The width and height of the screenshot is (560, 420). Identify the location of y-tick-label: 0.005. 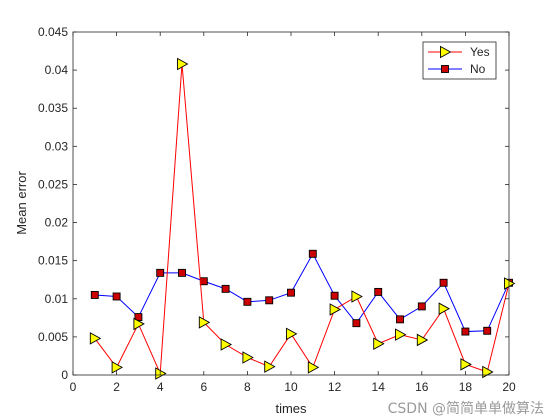
(53, 337).